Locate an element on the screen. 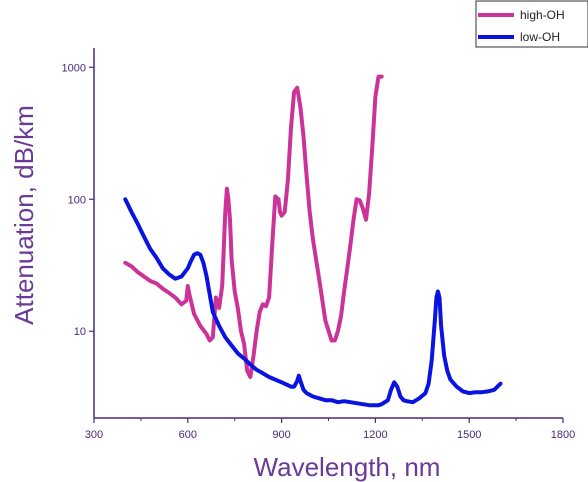 Image resolution: width=588 pixels, height=482 pixels. y-axis-ticks: 10 100 1000 is located at coordinates (78, 200).